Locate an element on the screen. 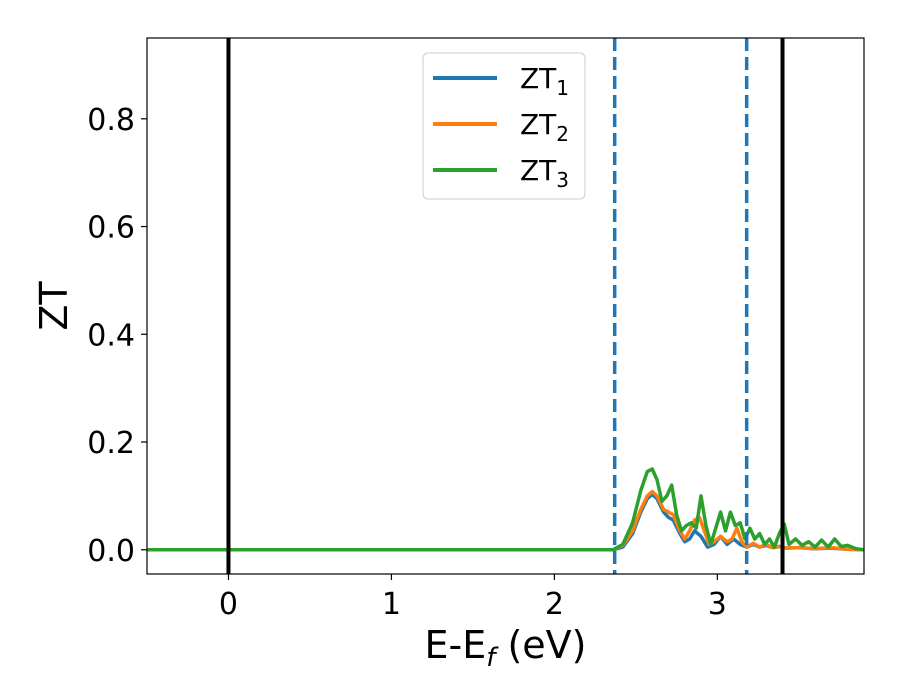 This screenshot has width=900, height=700. x-axis-label: E-Ef (eV) is located at coordinates (506, 648).